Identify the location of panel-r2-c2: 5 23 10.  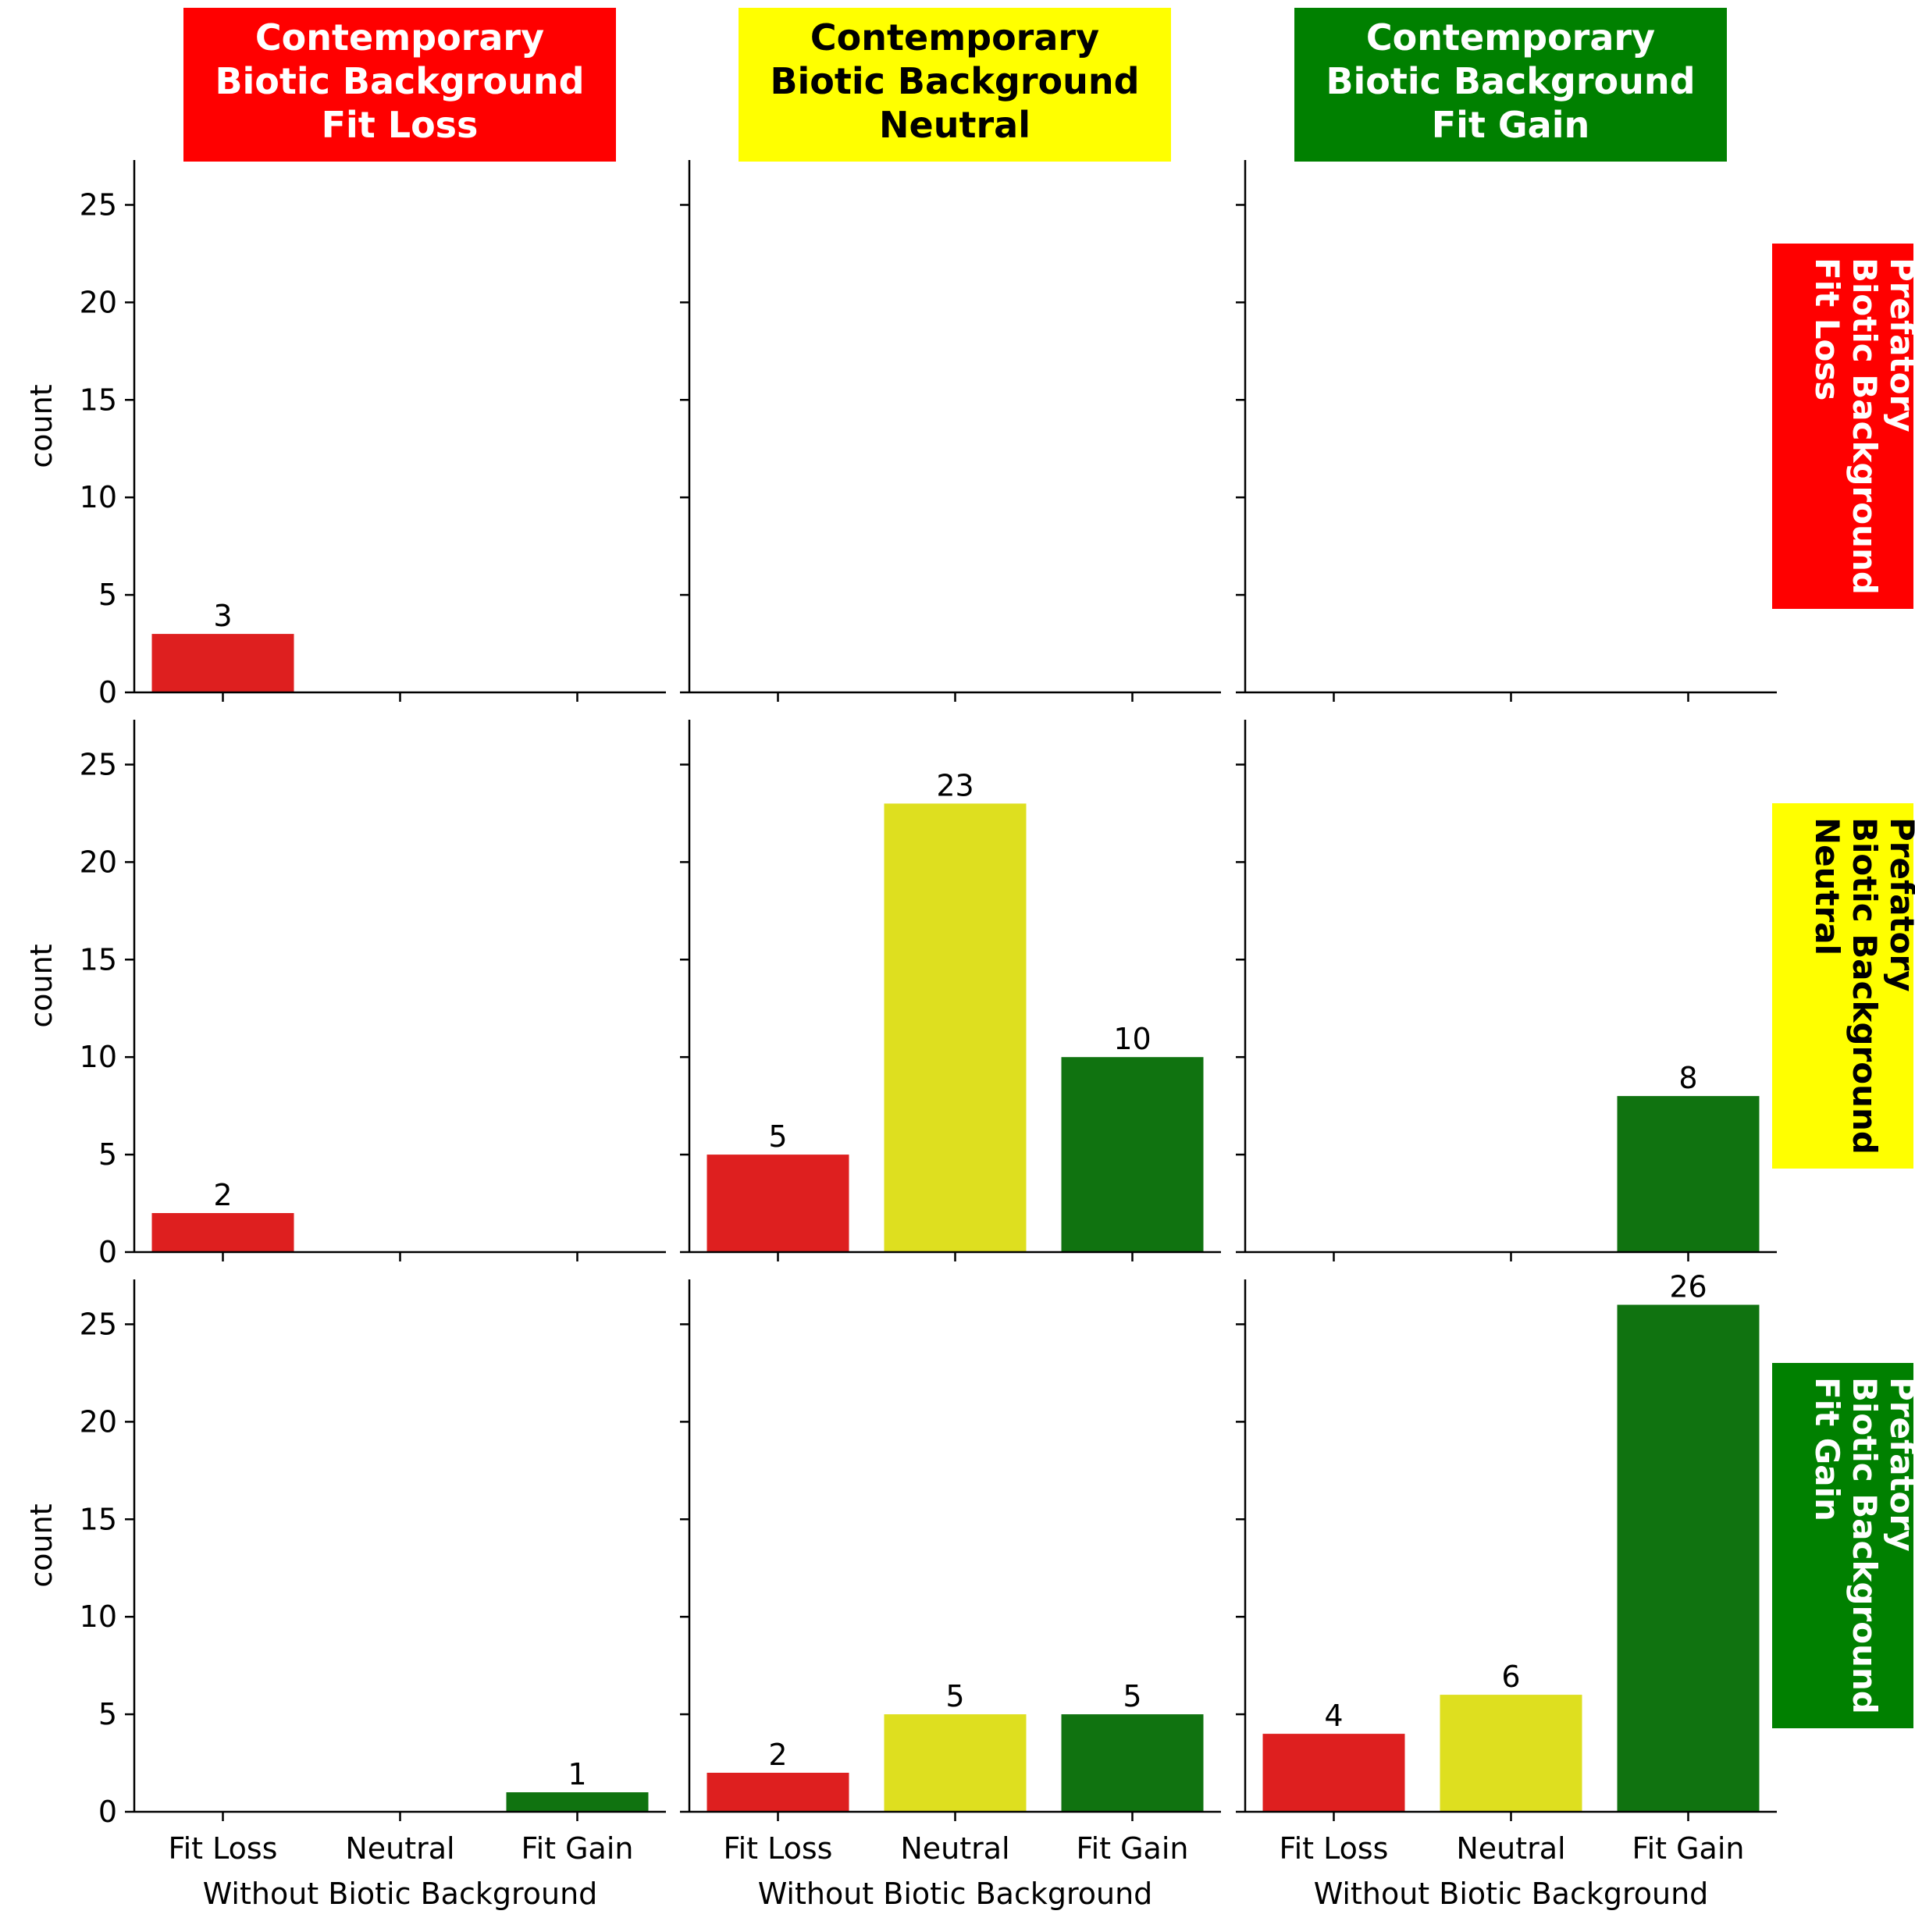
(950, 990).